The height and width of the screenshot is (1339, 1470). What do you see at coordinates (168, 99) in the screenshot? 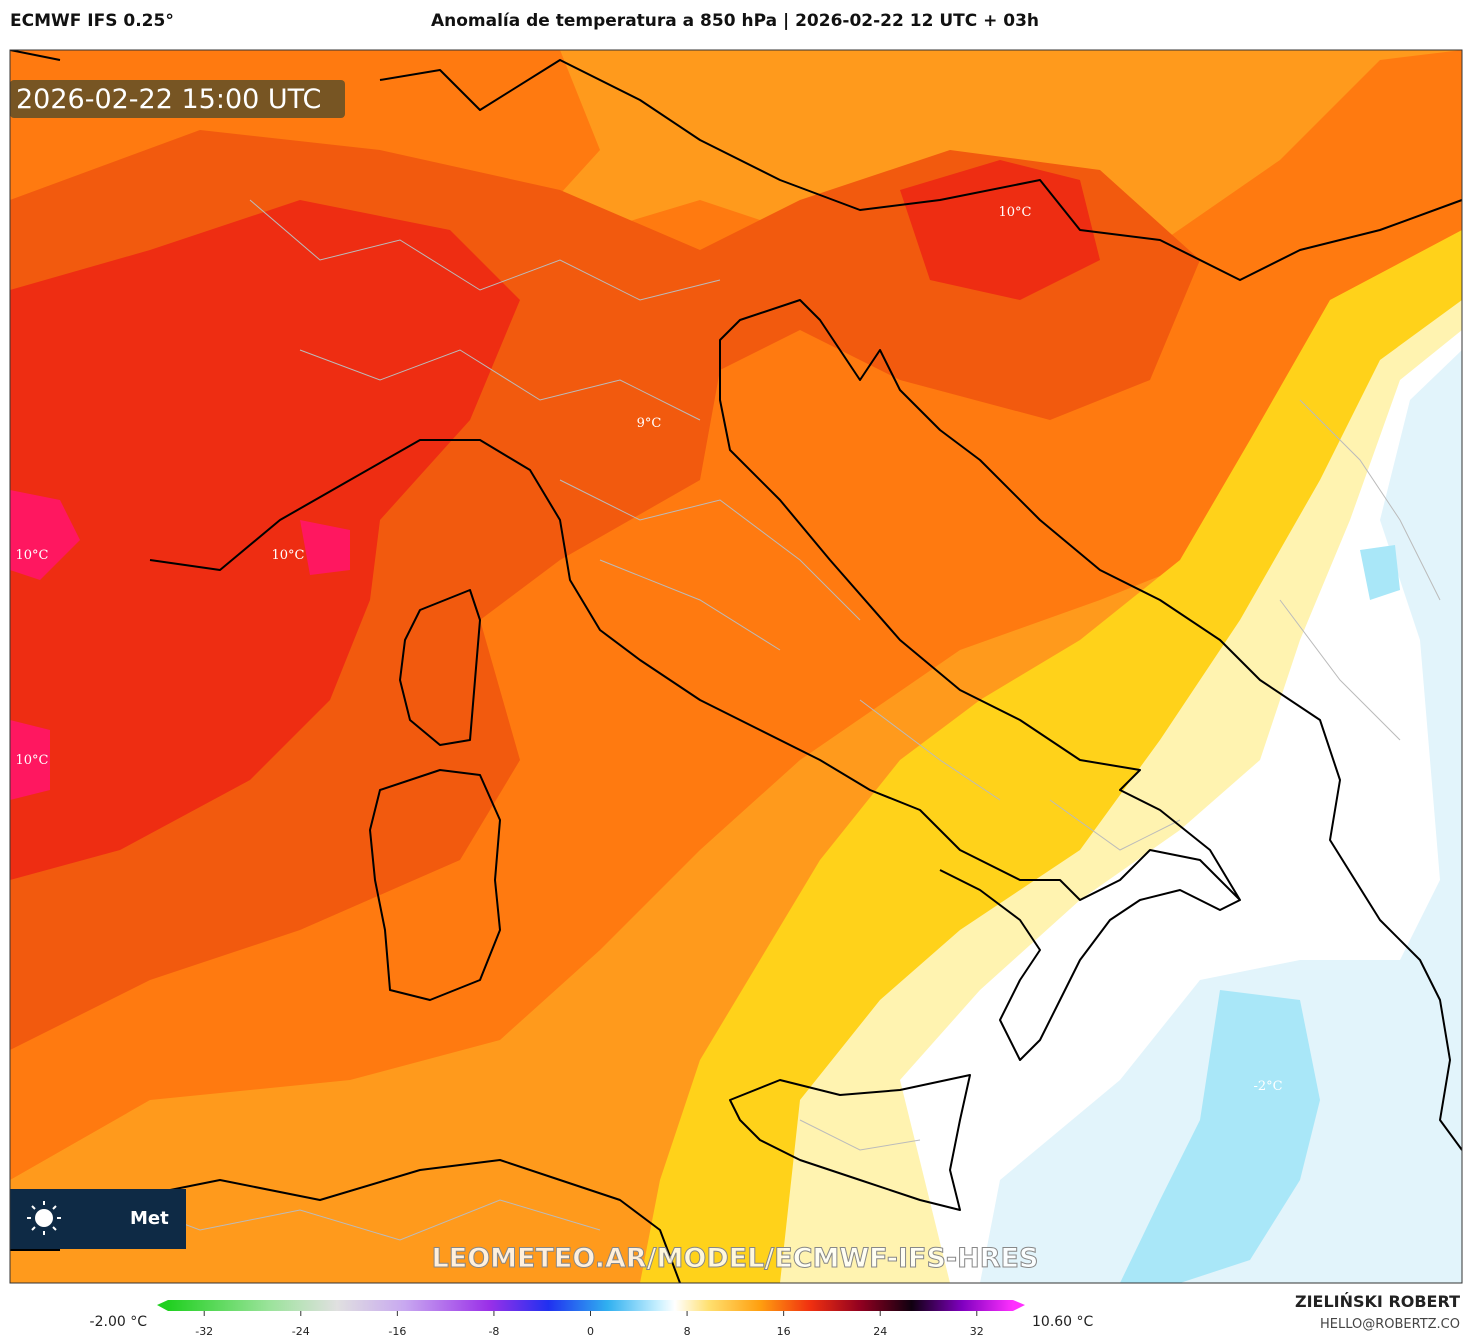
I see `timestamp: 2026-02-22 15:00 UTC` at bounding box center [168, 99].